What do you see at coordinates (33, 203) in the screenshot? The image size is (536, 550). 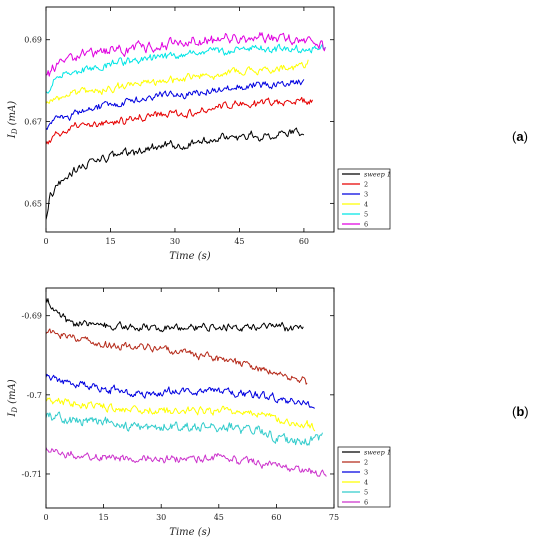 I see `y-tick-label: 0.65` at bounding box center [33, 203].